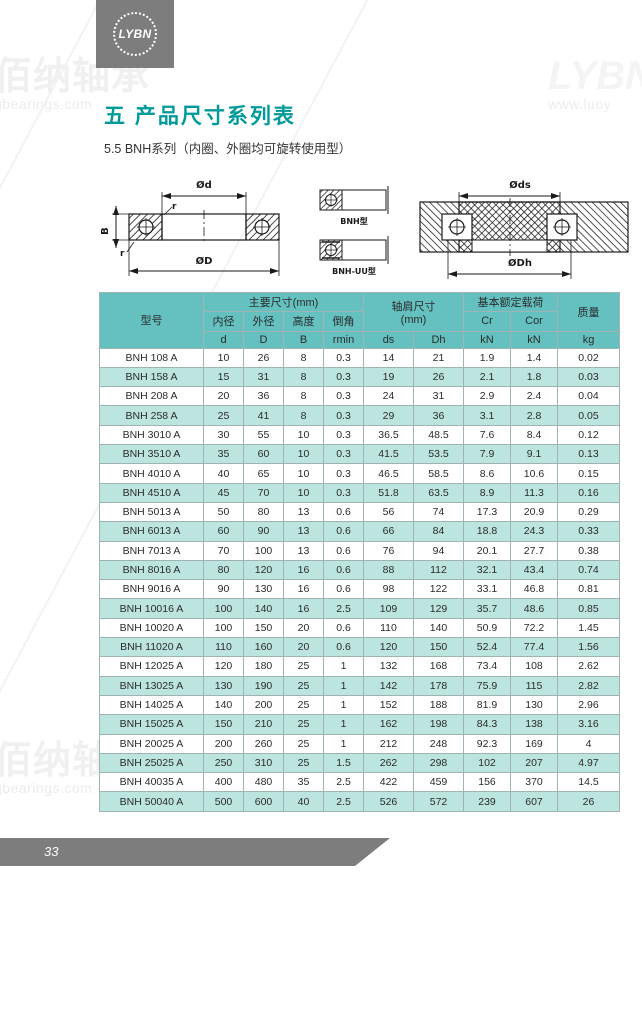 Image resolution: width=642 pixels, height=1020 pixels. Describe the element at coordinates (487, 396) in the screenshot. I see `cell-Cr: 2.9` at that location.